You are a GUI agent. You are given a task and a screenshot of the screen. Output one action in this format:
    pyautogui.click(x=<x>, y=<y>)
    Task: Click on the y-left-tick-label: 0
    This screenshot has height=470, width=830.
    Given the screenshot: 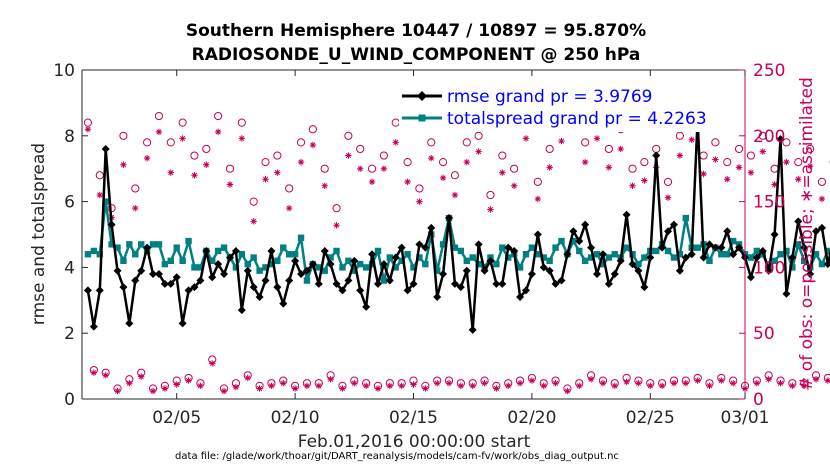 What is the action you would take?
    pyautogui.click(x=69, y=400)
    